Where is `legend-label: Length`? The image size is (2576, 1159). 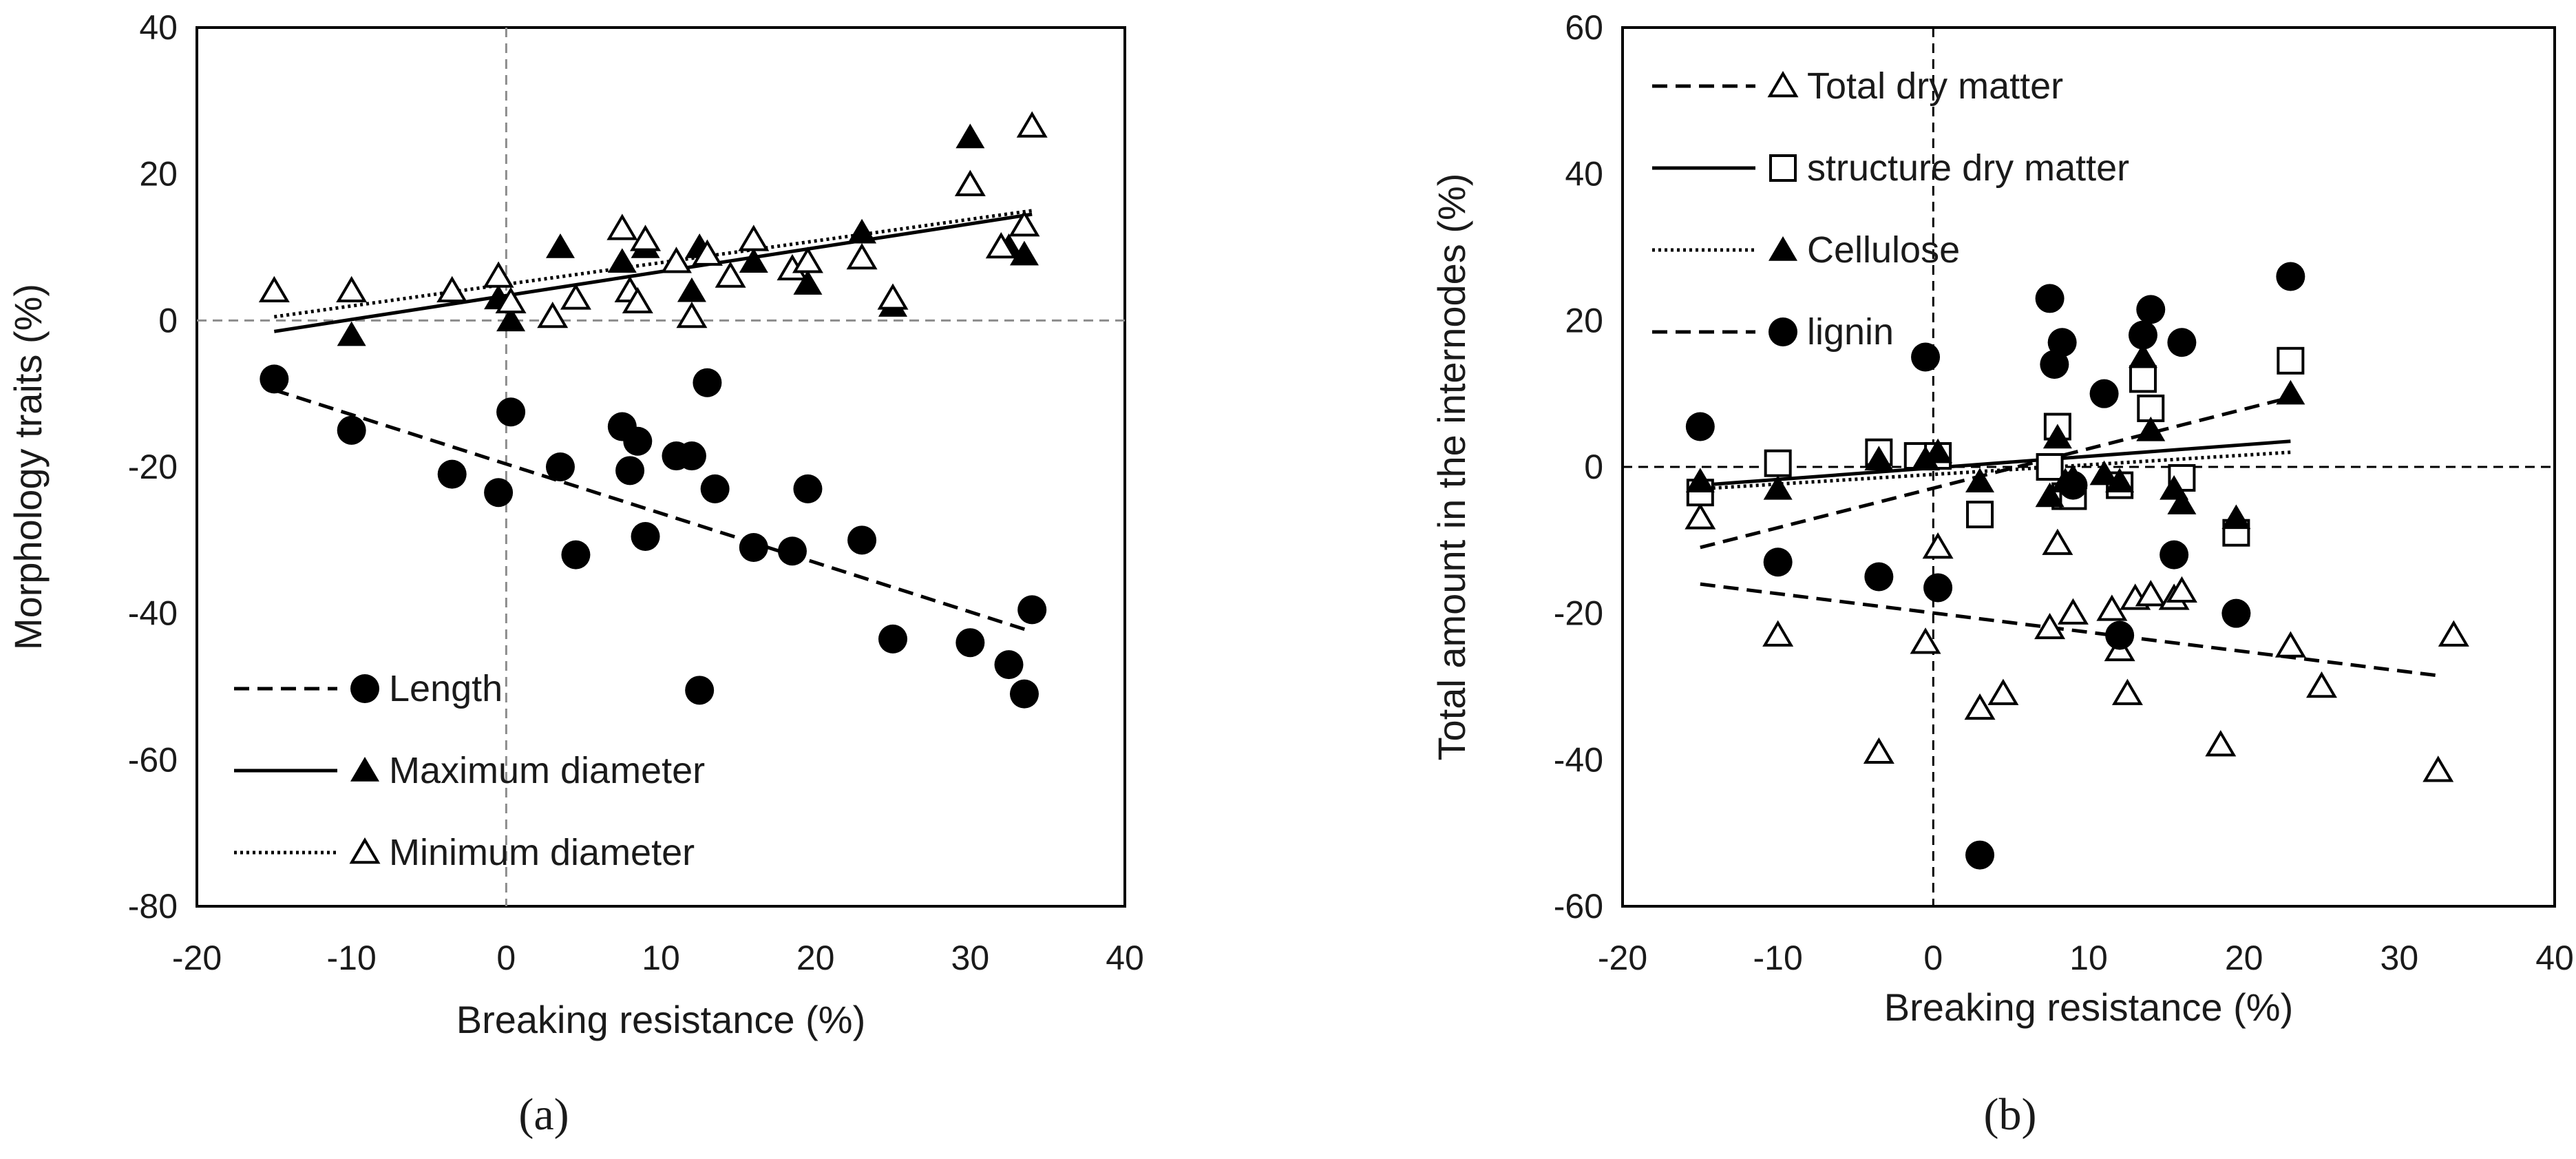
legend-label: Length is located at coordinates (446, 688).